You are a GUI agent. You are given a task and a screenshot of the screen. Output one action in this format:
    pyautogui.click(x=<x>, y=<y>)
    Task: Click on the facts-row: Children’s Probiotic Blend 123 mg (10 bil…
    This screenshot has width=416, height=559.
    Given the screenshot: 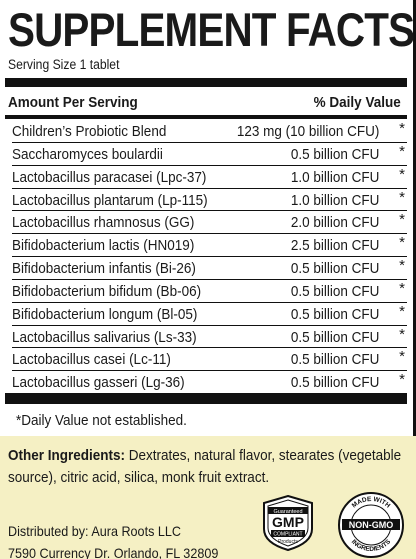 What is the action you would take?
    pyautogui.click(x=209, y=131)
    